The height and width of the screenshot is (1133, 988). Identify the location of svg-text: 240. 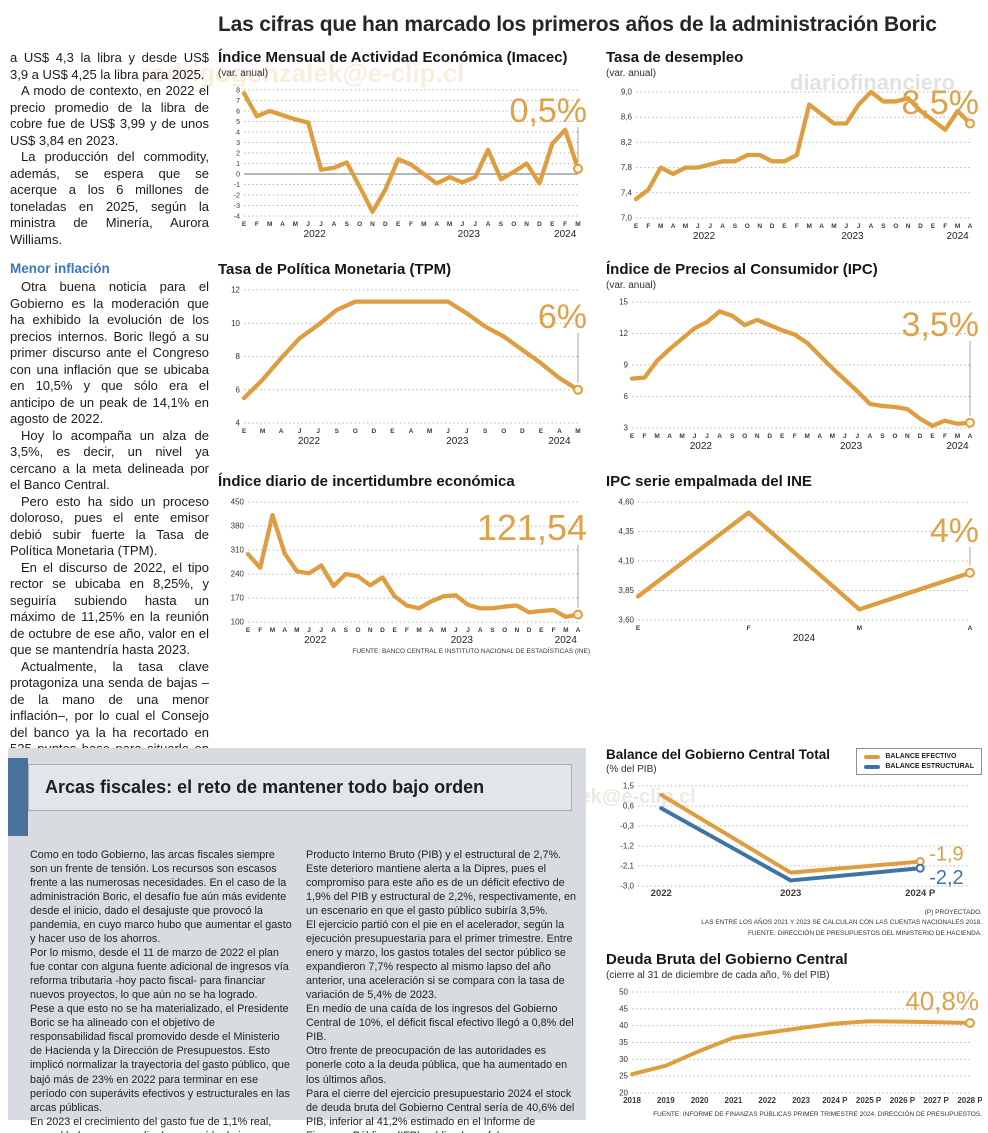
(238, 573).